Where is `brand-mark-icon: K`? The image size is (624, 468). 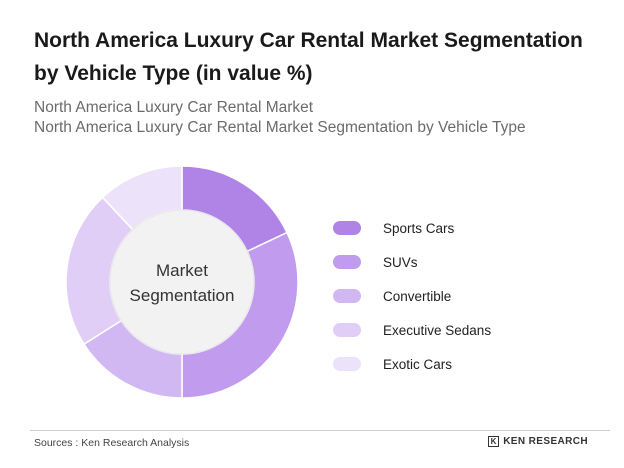
brand-mark-icon: K is located at coordinates (494, 441).